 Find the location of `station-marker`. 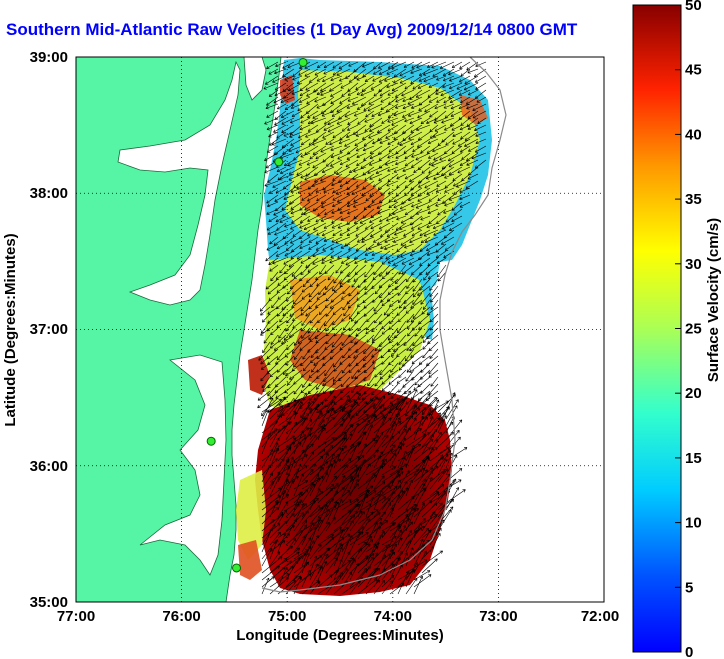

station-marker is located at coordinates (303, 62).